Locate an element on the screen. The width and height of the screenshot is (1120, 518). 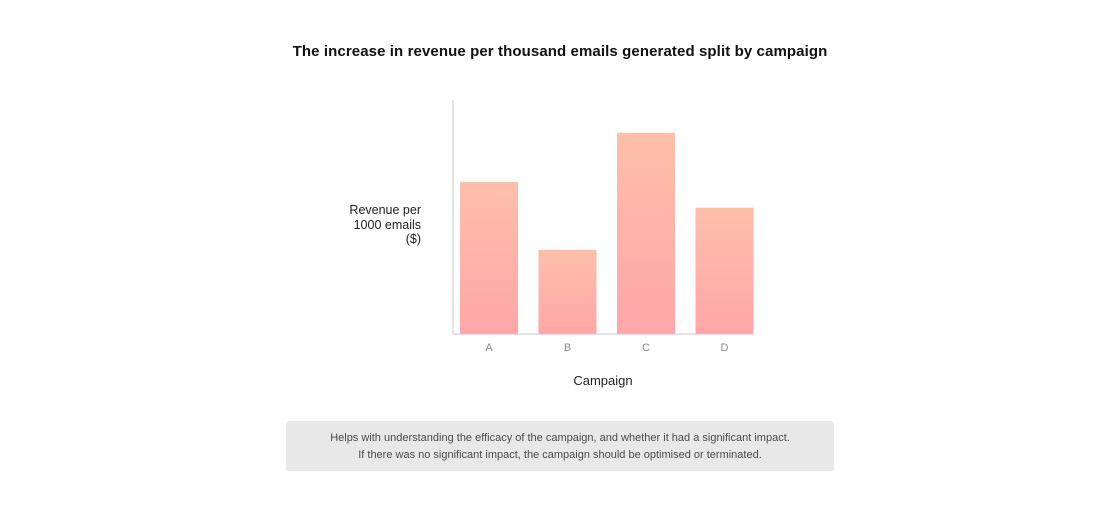
y-axis-label-line-2: 1000 emails is located at coordinates (387, 224).